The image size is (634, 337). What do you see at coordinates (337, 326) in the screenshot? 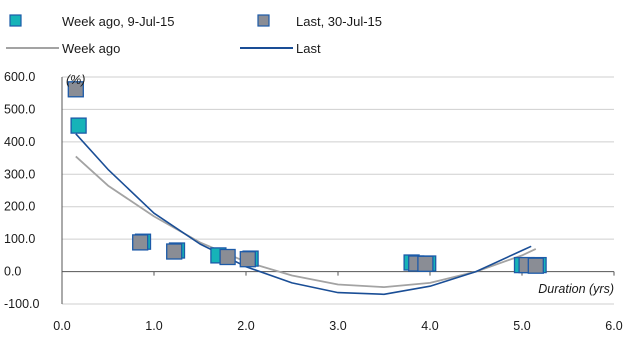
I see `x-tick-label: 3.0` at bounding box center [337, 326].